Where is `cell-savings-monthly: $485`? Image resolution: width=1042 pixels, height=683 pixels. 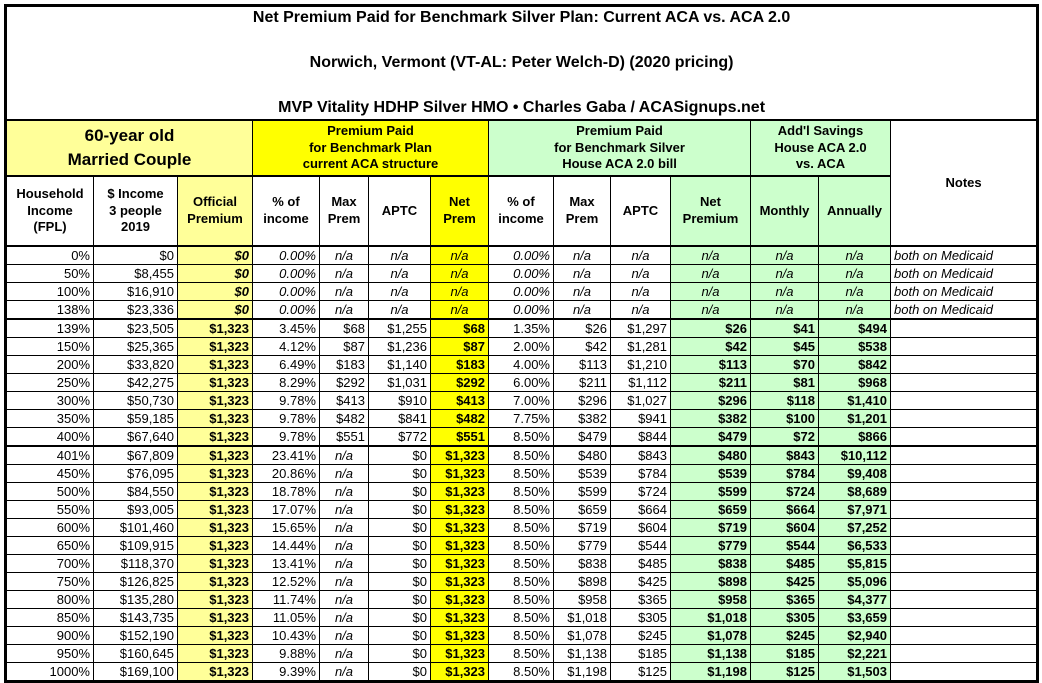 cell-savings-monthly: $485 is located at coordinates (784, 563).